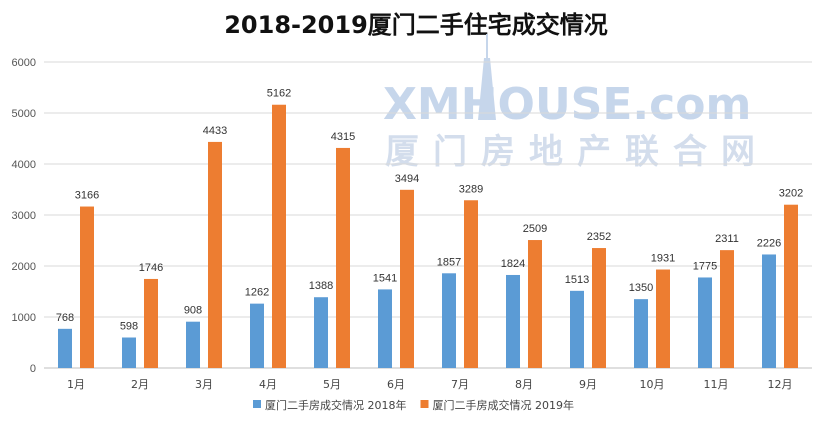  I want to click on data-label: 1350, so click(641, 288).